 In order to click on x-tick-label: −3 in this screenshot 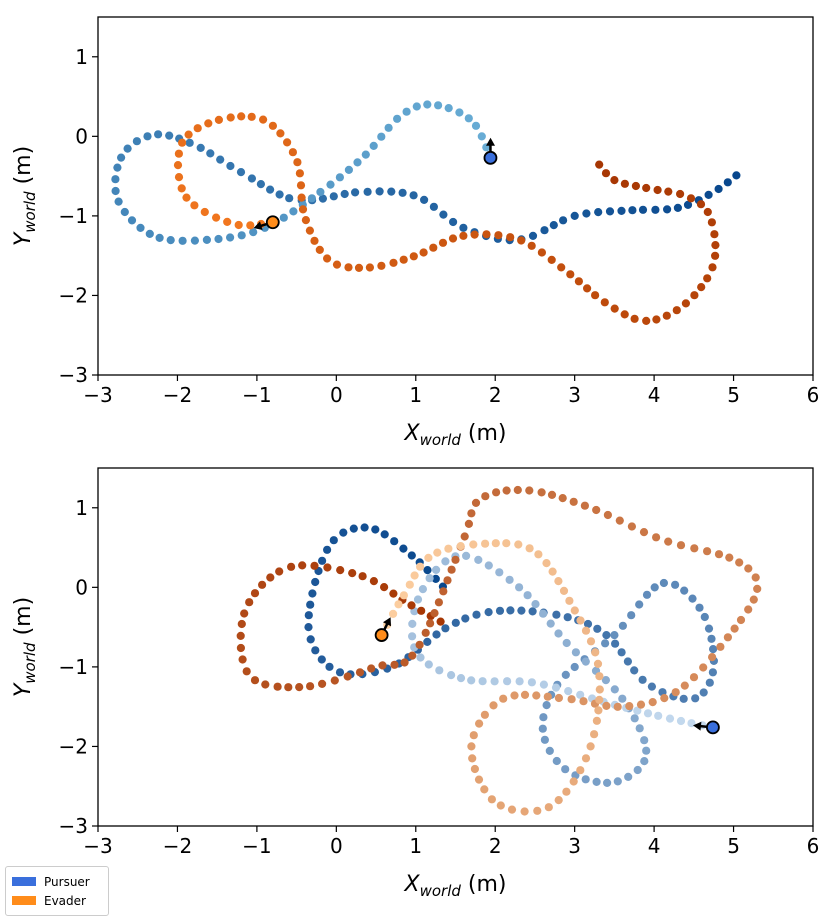, I will do `click(97, 846)`.